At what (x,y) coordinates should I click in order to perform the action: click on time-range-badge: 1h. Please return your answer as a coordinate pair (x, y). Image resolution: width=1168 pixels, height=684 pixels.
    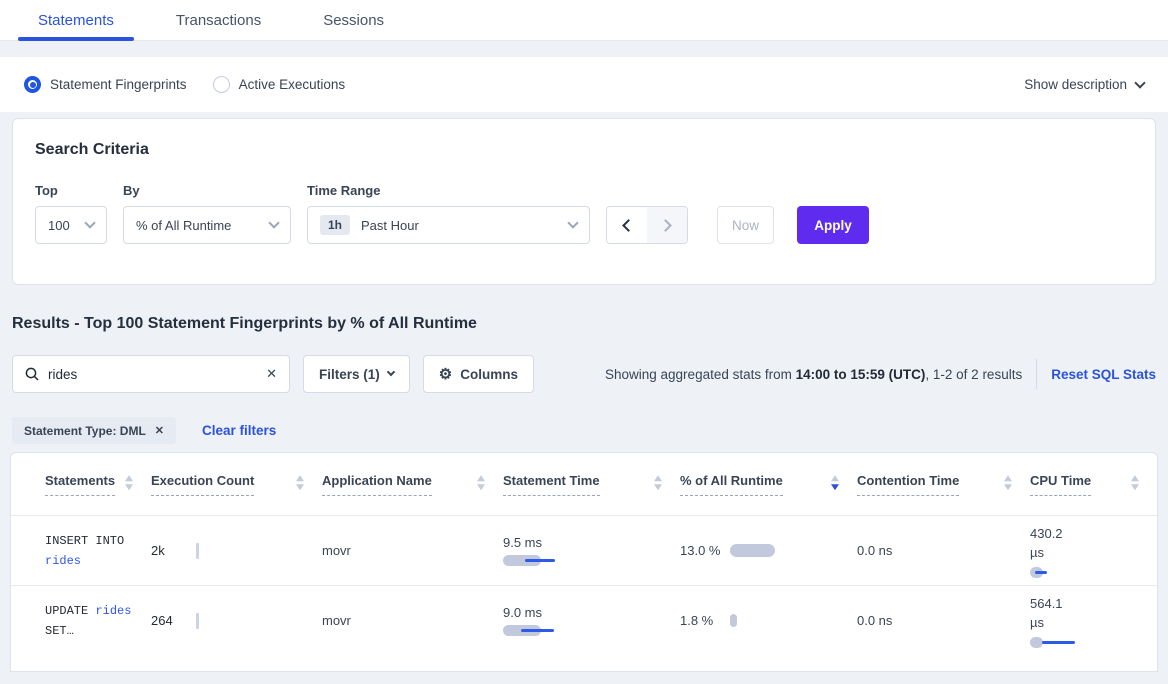
    Looking at the image, I should click on (335, 225).